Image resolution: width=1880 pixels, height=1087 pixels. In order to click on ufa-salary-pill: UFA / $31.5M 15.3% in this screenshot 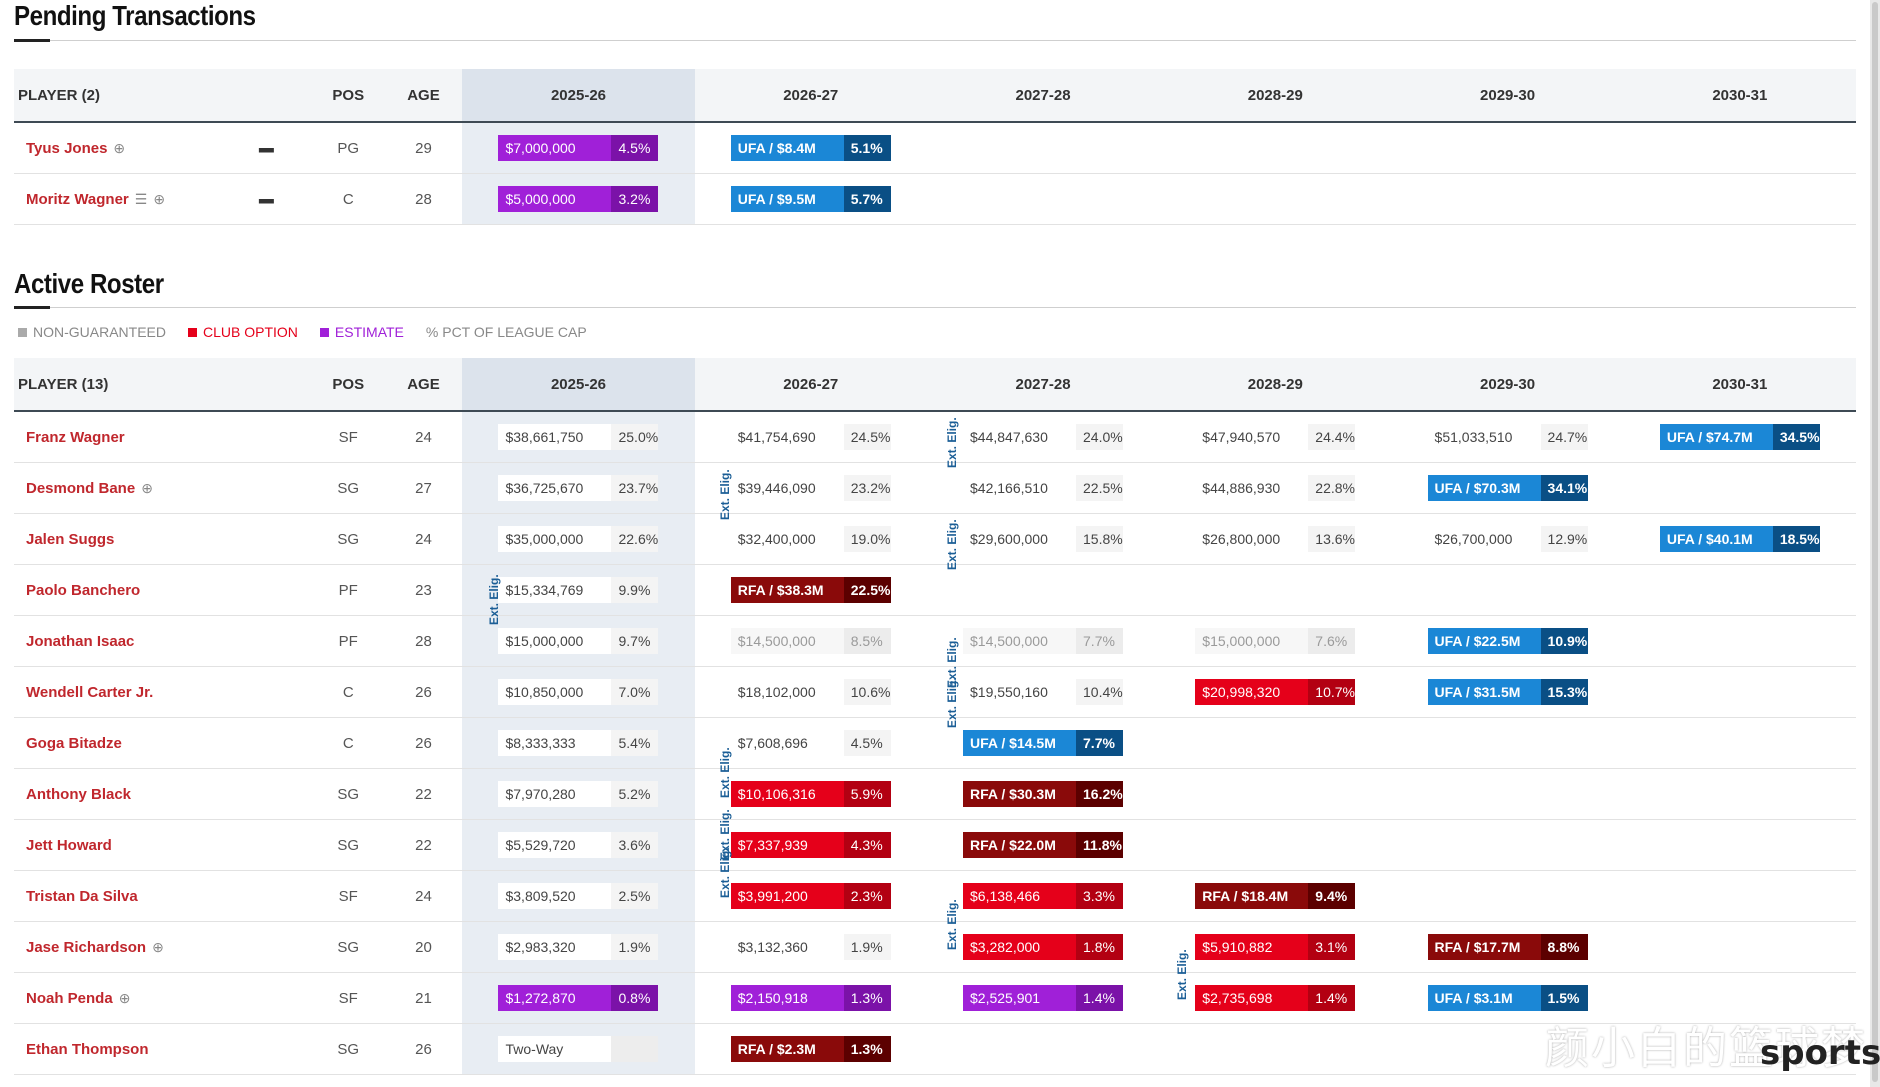, I will do `click(1507, 692)`.